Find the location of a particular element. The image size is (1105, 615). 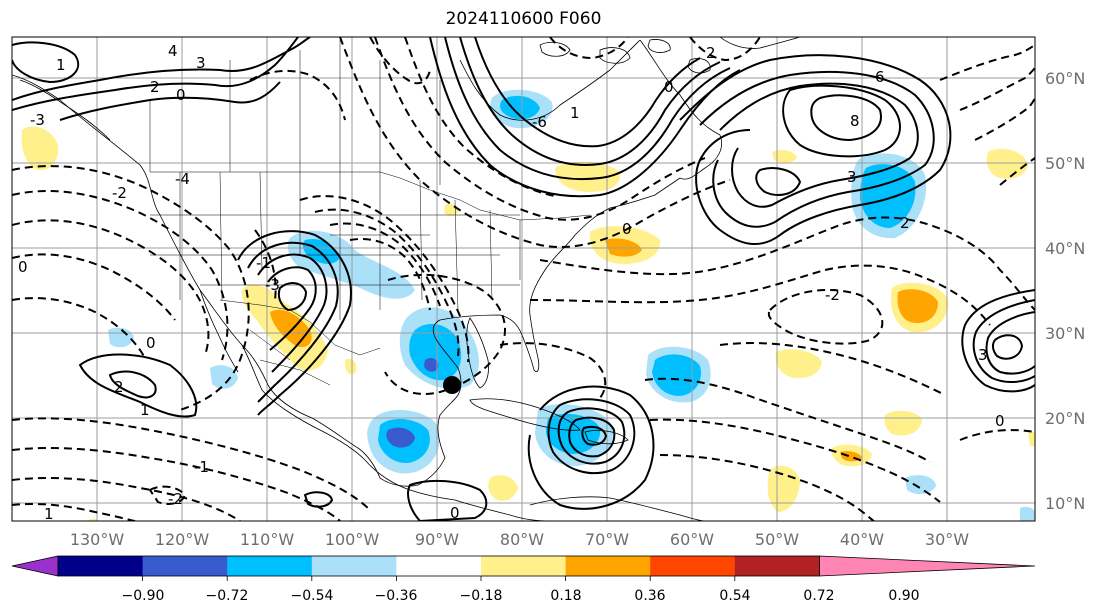

storm-position-marker is located at coordinates (452, 385).